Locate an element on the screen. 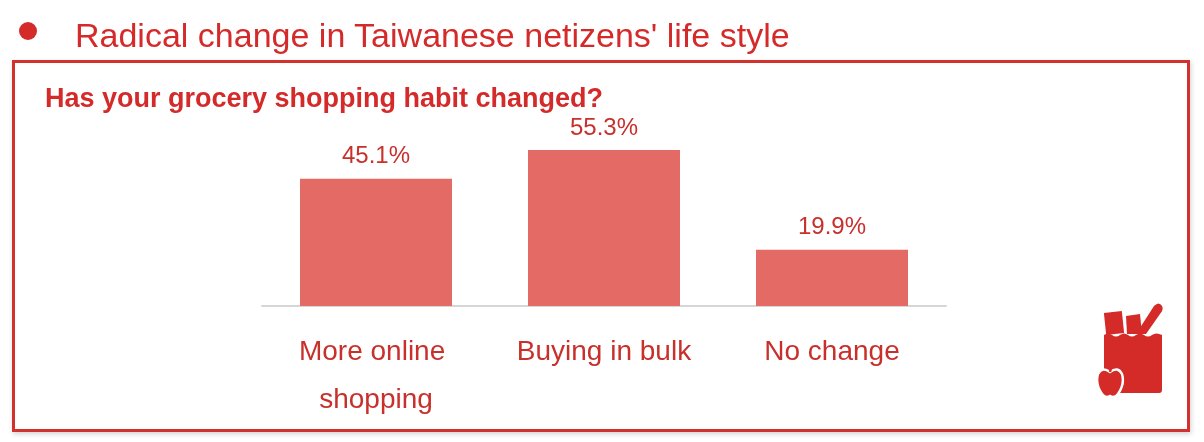  x-tick-label: No change is located at coordinates (832, 350).